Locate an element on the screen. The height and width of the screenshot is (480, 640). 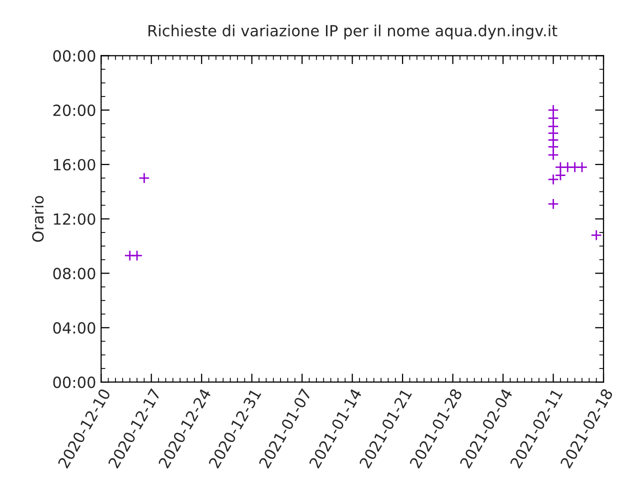
y-tick-label: 16:00 is located at coordinates (75, 164).